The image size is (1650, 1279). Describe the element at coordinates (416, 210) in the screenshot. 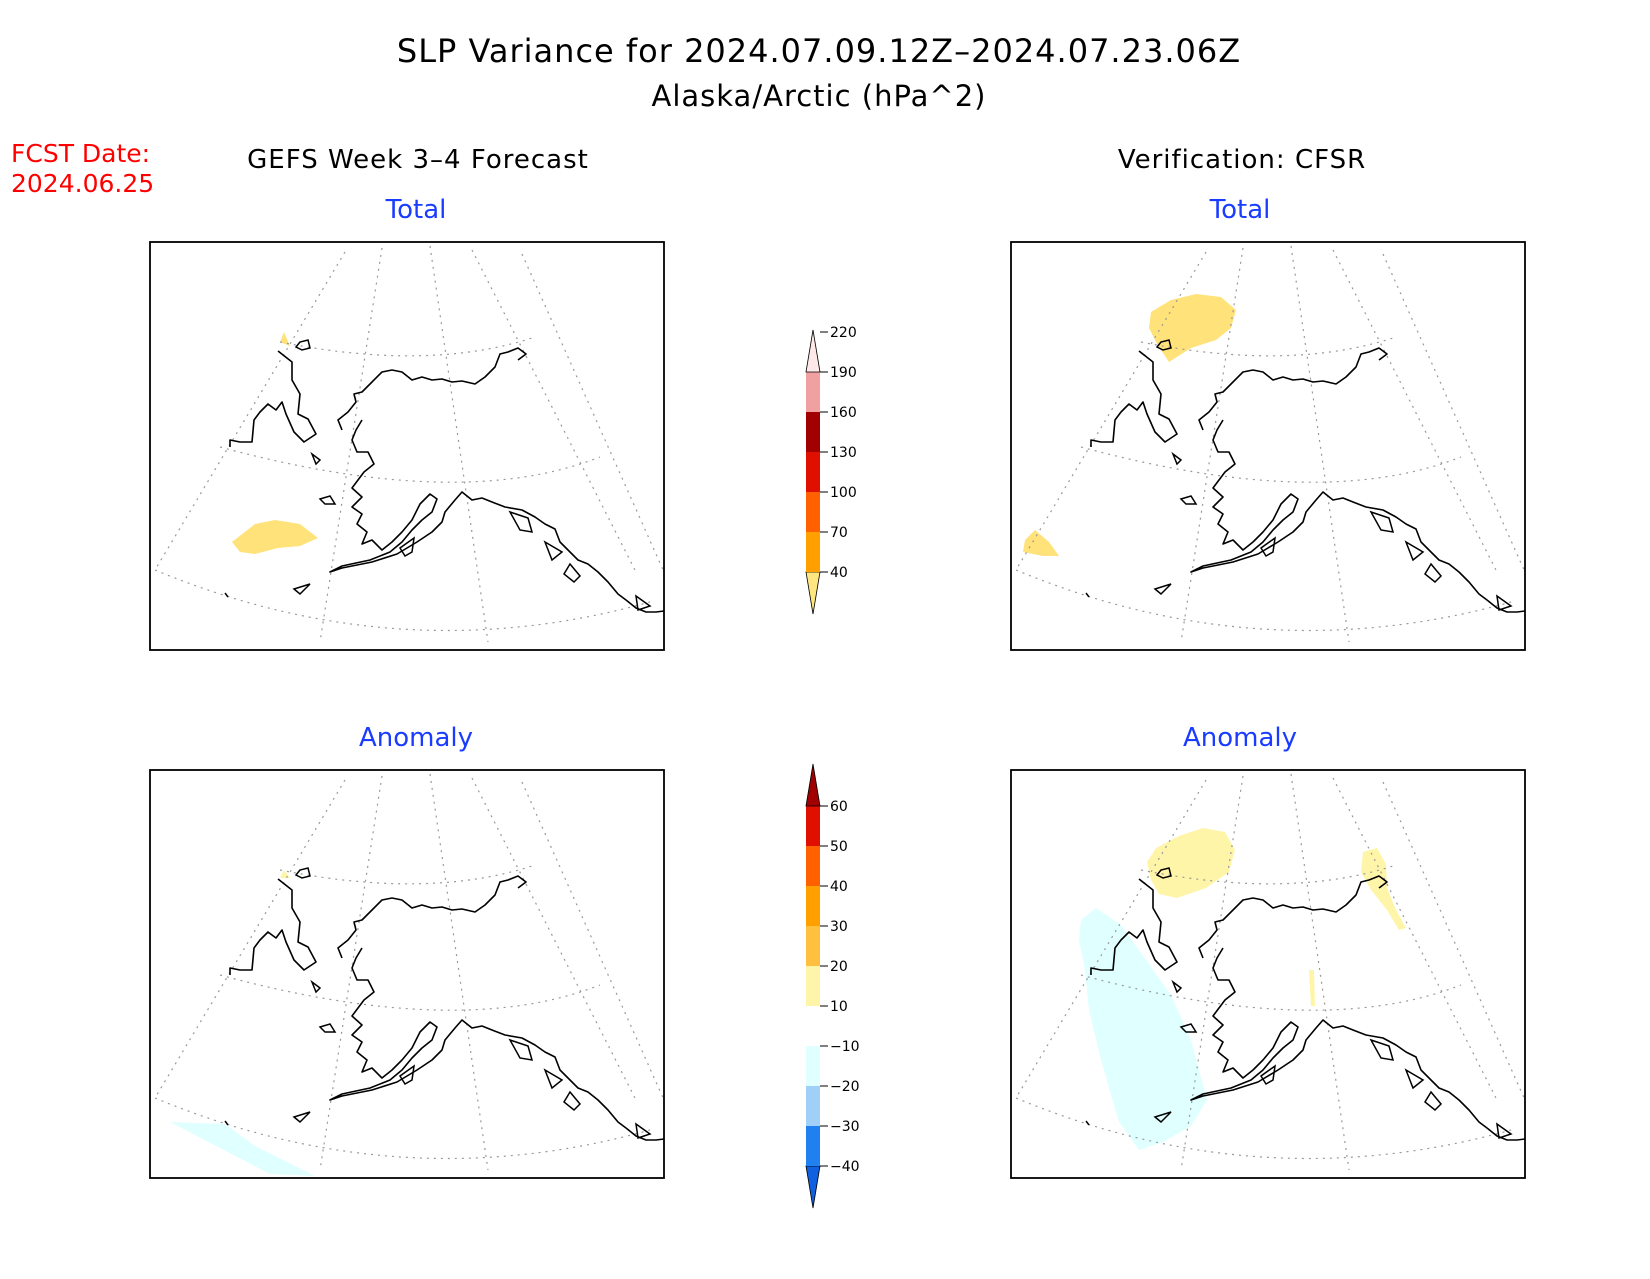

I see `panel-label-total-forecast: Total` at that location.